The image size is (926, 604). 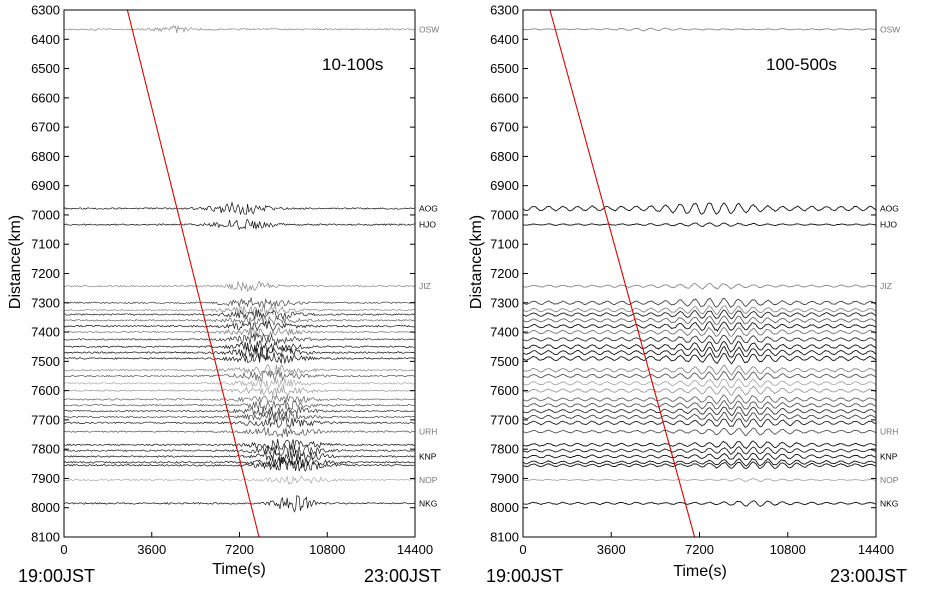 What do you see at coordinates (239, 286) in the screenshot?
I see `trace-jiz` at bounding box center [239, 286].